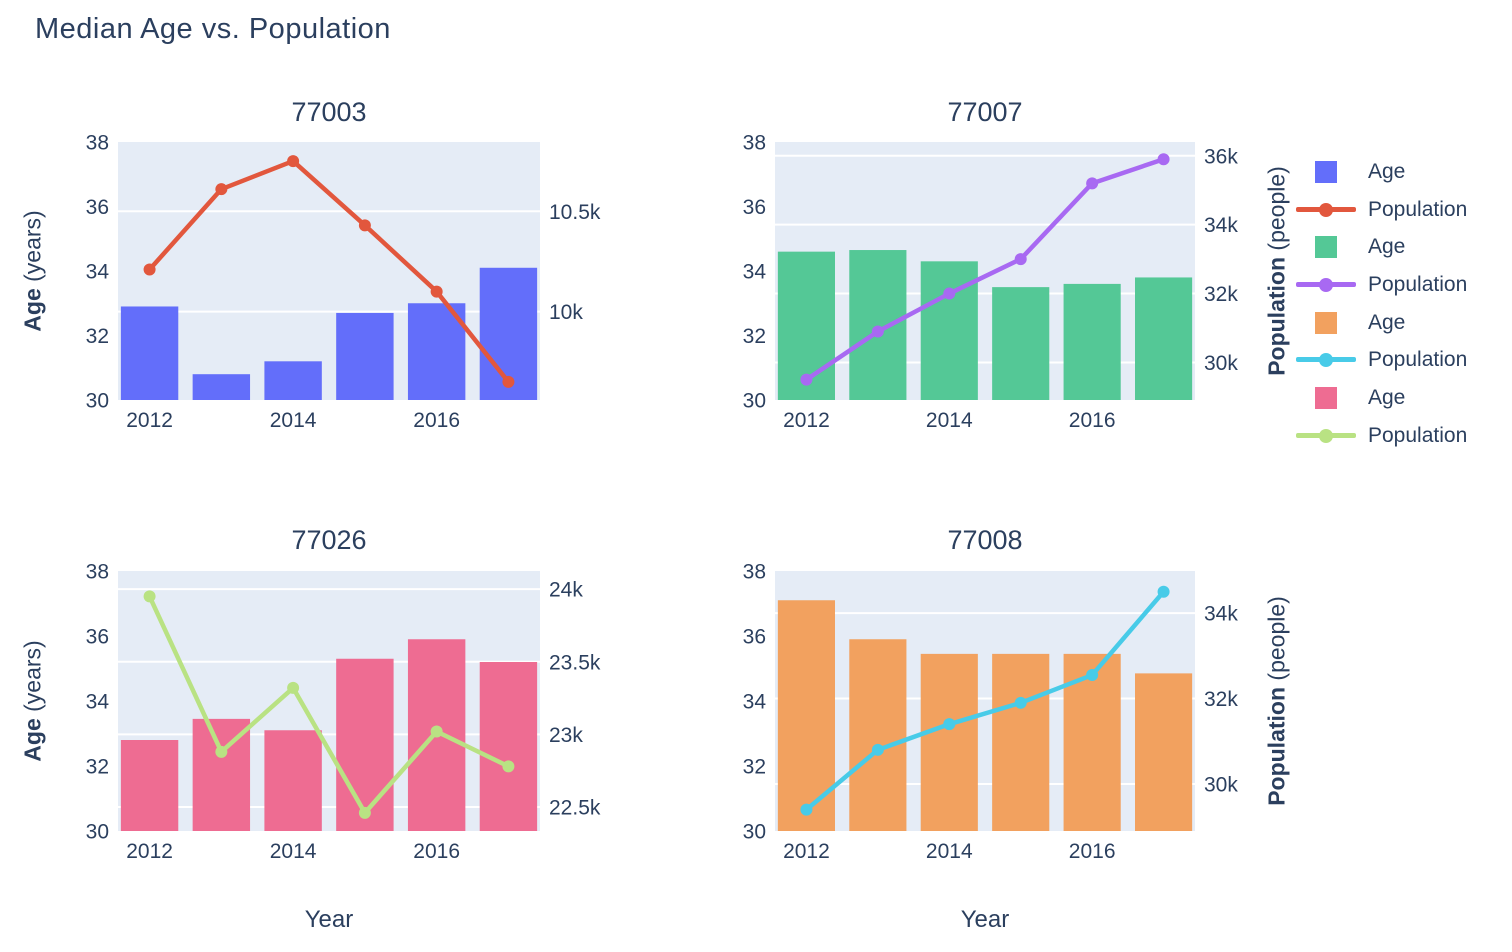 This screenshot has height=952, width=1512. I want to click on population-point-77026-2017, so click(508, 766).